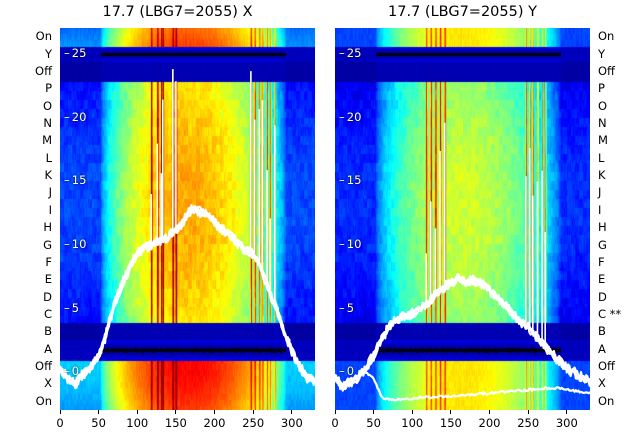 The height and width of the screenshot is (440, 640). I want to click on x-axis-right: 0 50 100 150 200 250 300, so click(460, 425).